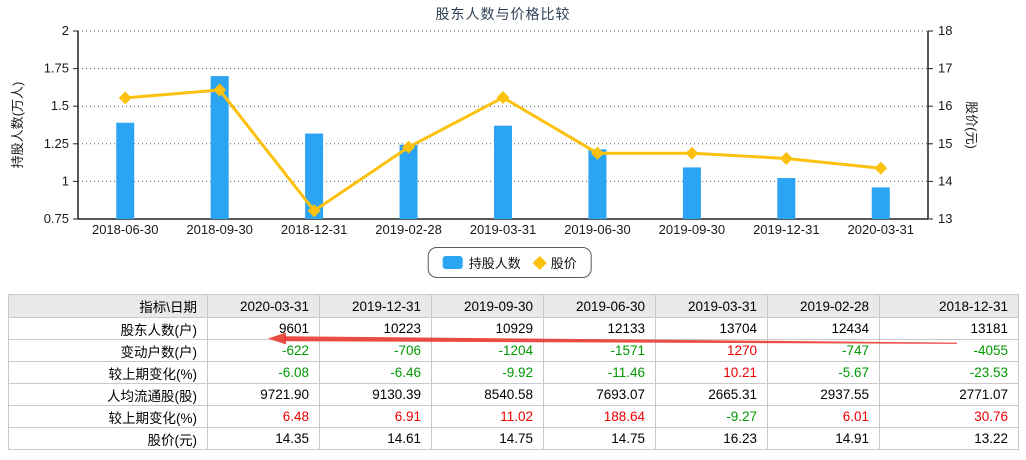 The height and width of the screenshot is (460, 1026). What do you see at coordinates (375, 416) in the screenshot?
I see `table-cell: 6.91` at bounding box center [375, 416].